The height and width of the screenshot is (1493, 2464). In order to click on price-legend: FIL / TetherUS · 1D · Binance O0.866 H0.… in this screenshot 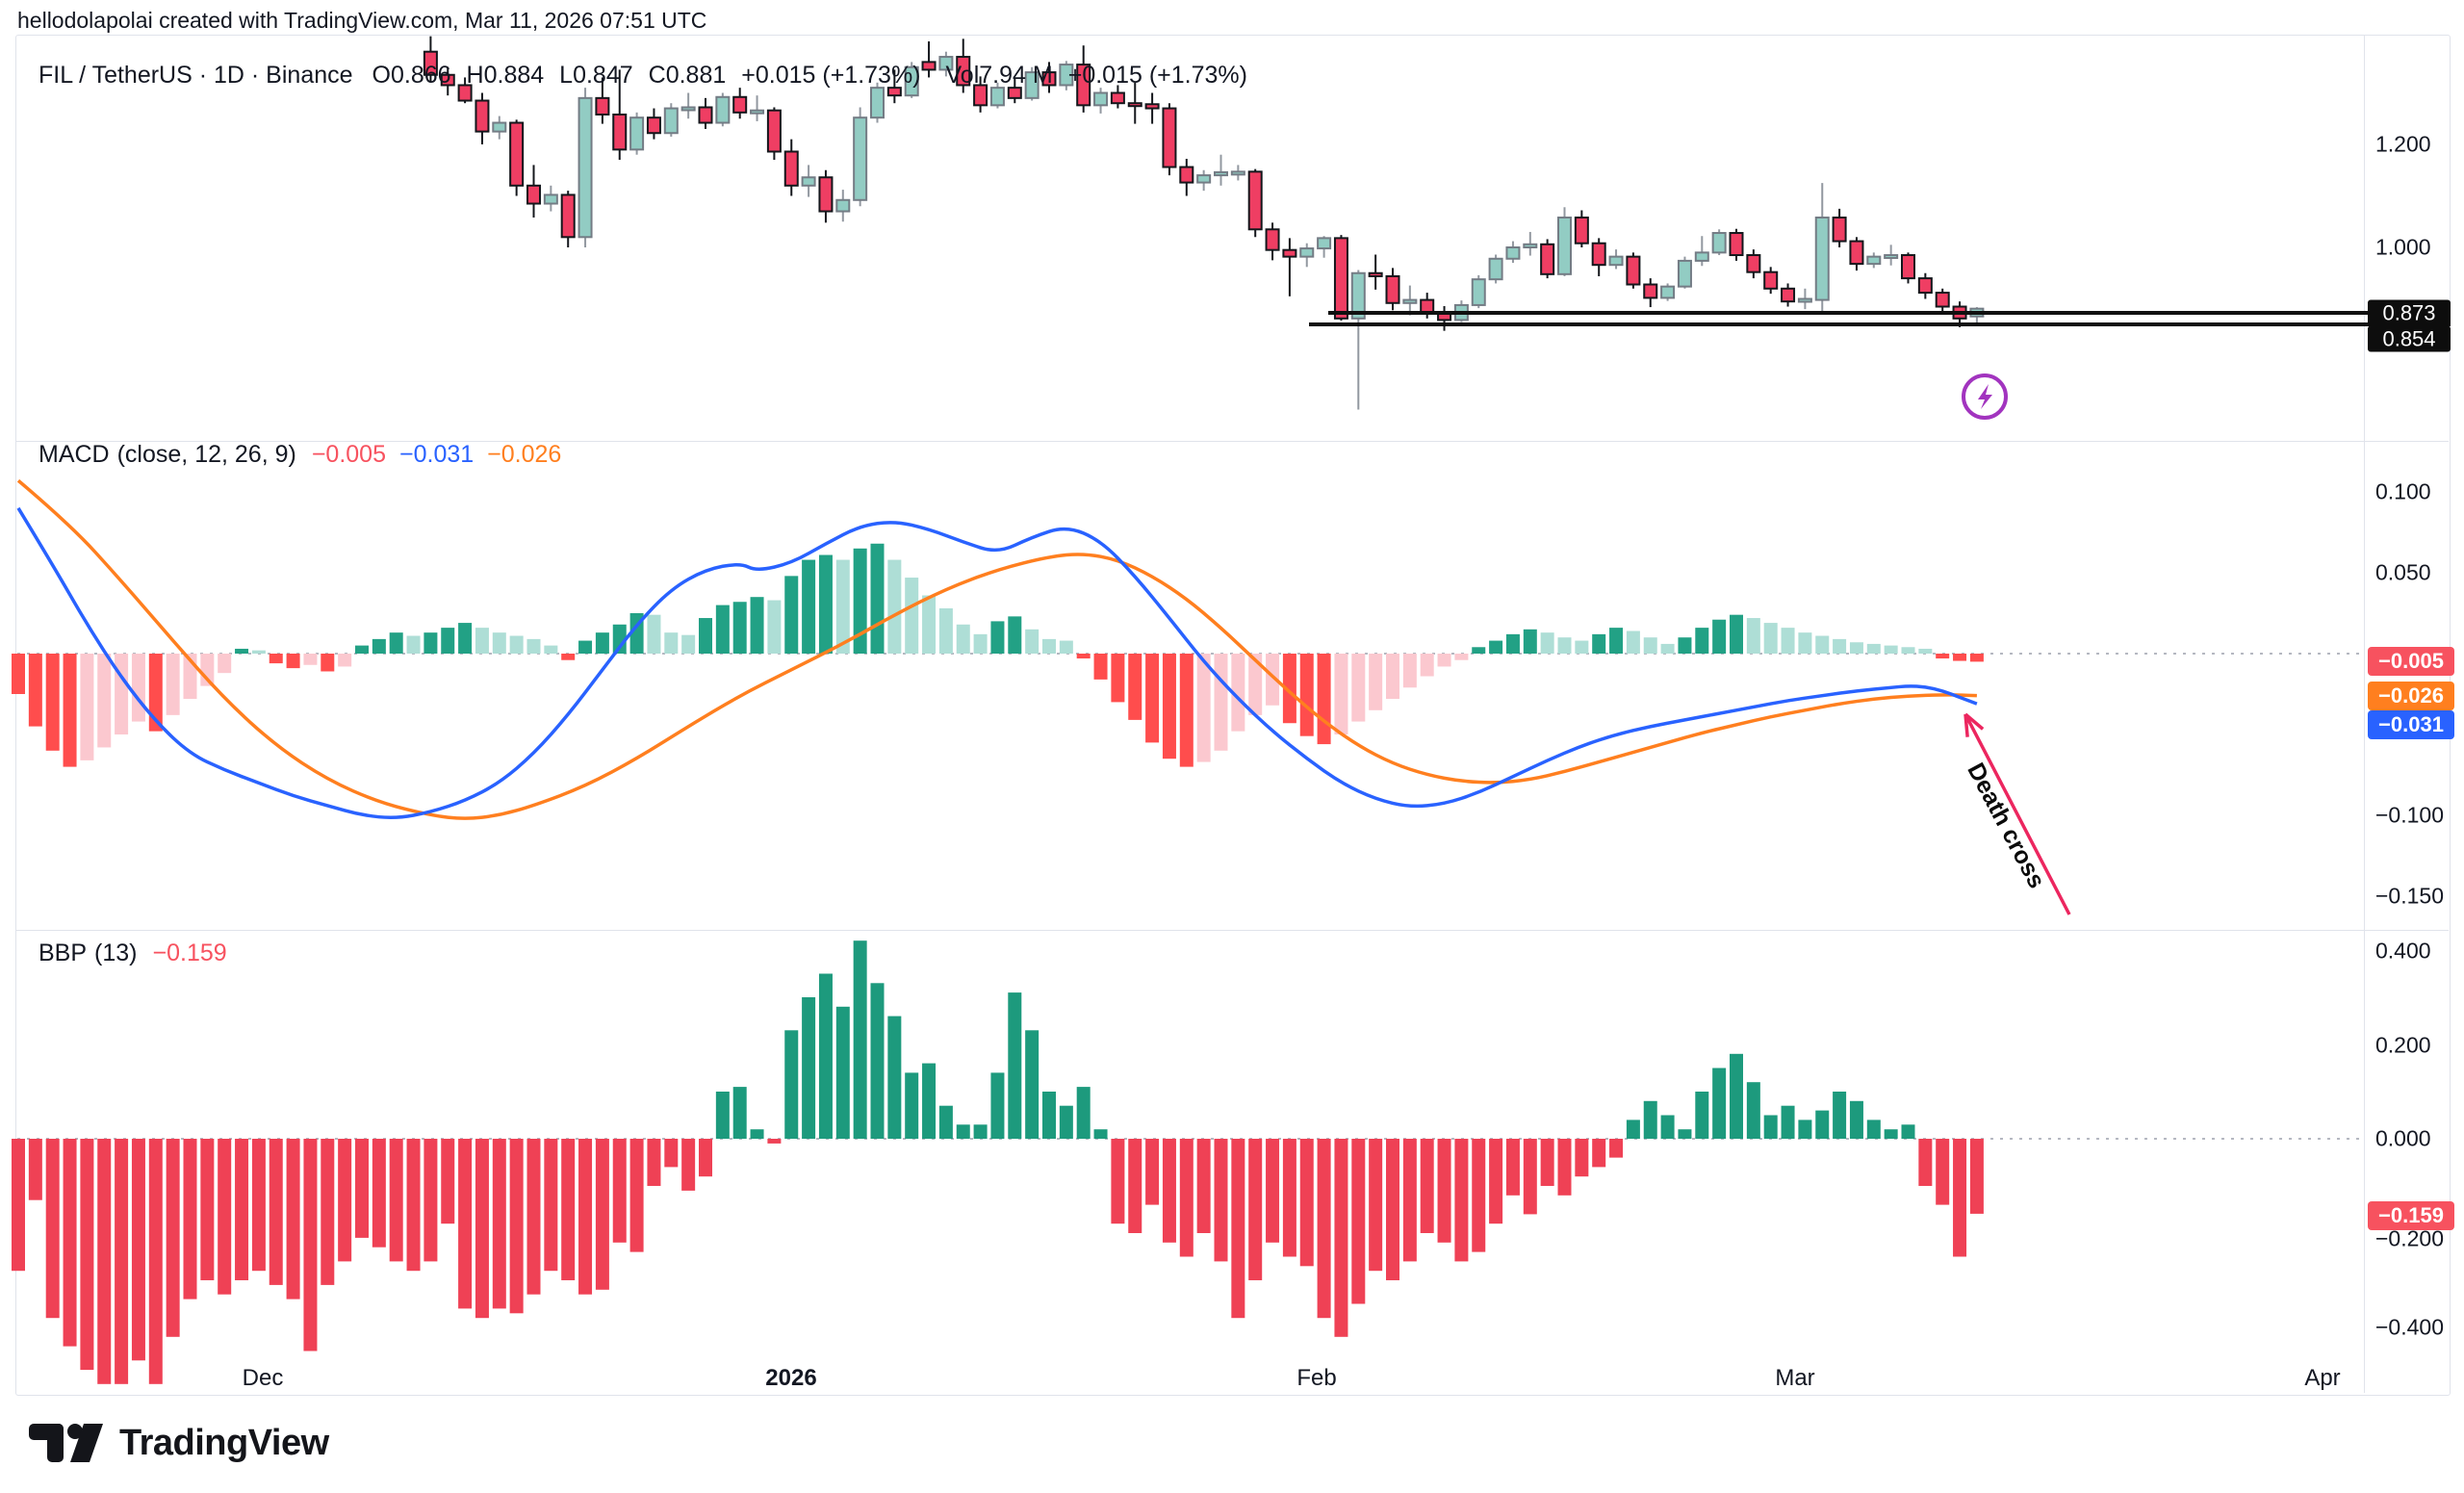, I will do `click(650, 76)`.